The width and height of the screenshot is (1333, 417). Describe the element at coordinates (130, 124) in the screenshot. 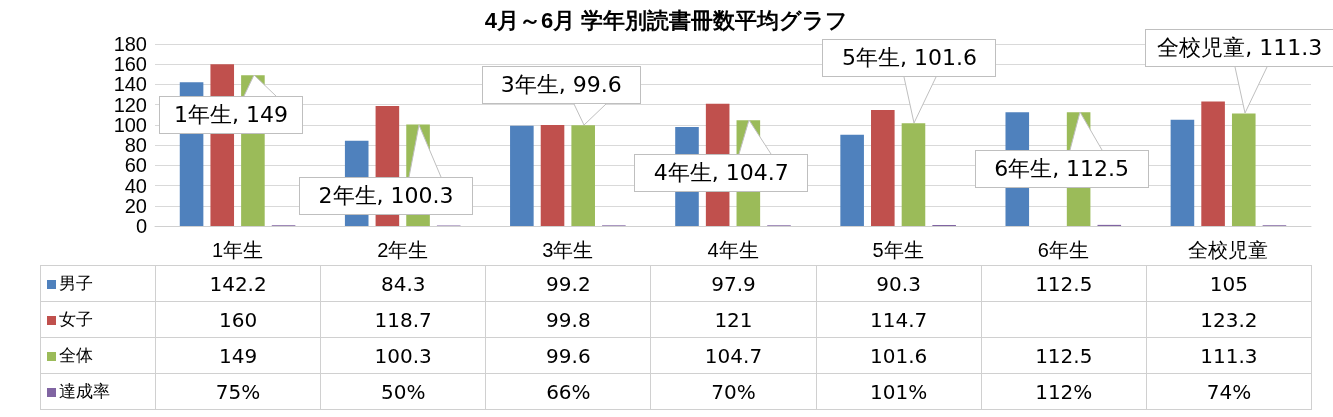

I see `y-tick-label: 100` at that location.